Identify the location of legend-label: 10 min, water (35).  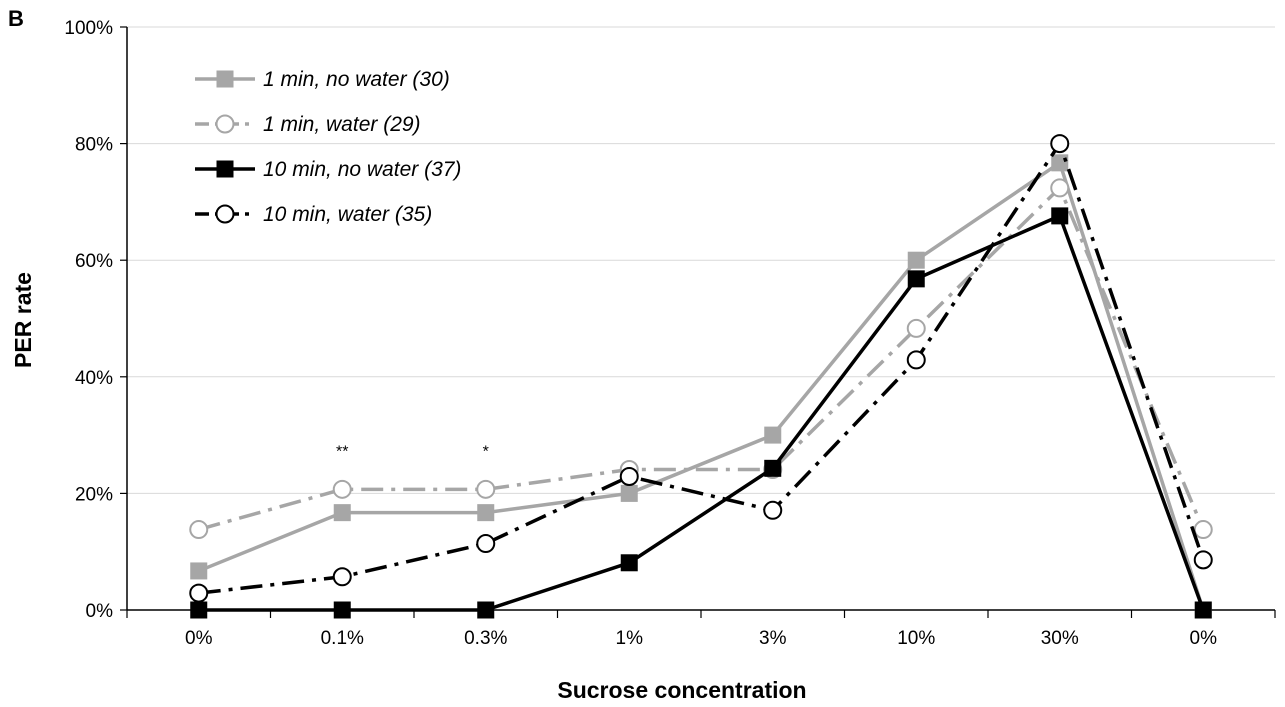
(347, 214).